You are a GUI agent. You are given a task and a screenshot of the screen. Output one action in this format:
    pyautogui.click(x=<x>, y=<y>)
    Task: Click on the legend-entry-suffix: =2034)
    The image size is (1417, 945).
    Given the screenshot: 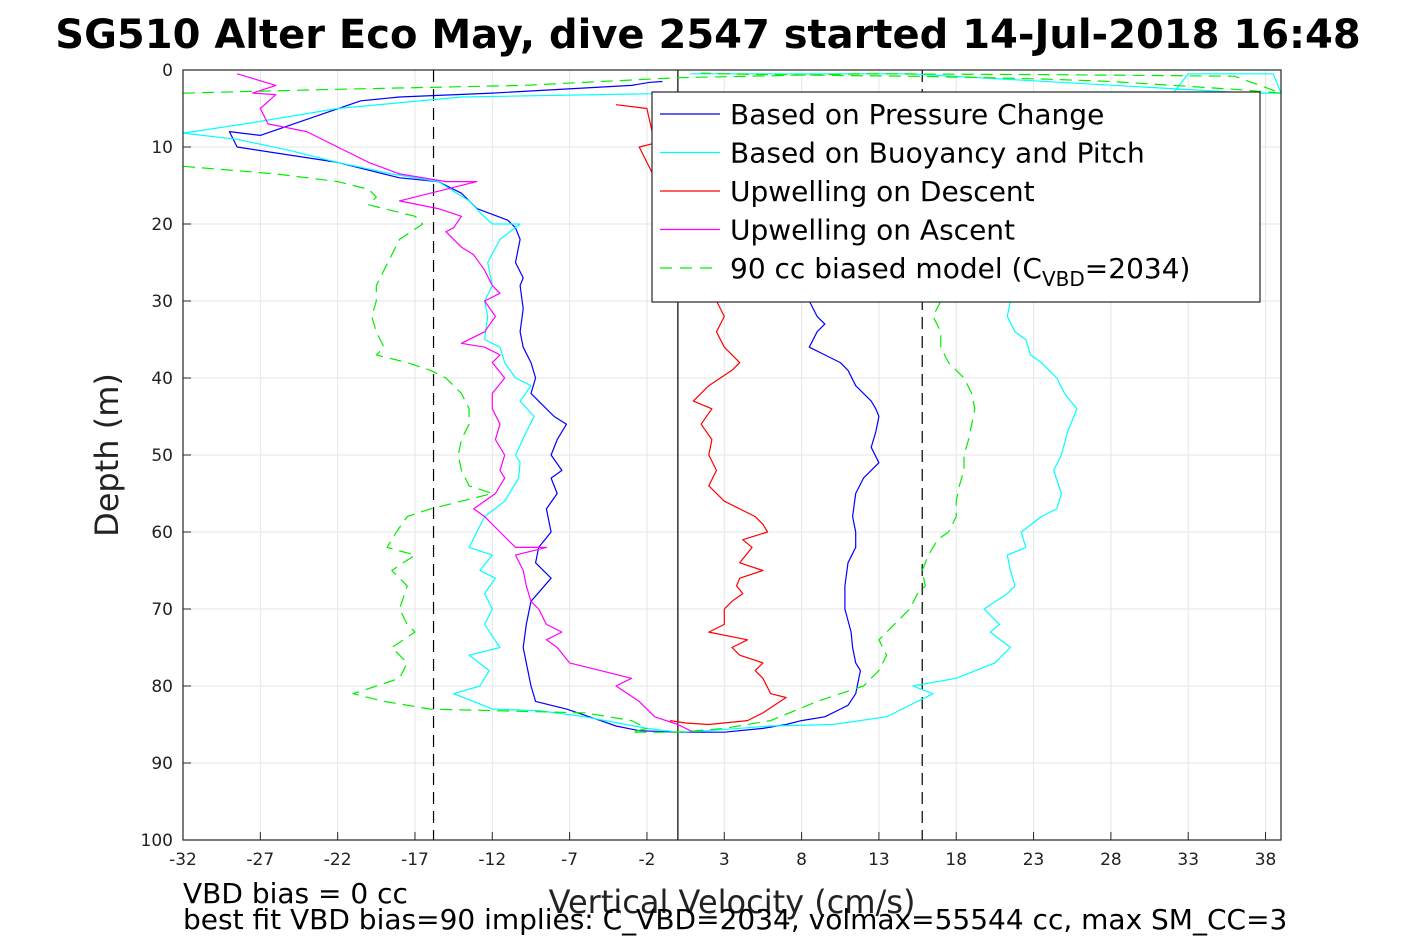 What is the action you would take?
    pyautogui.click(x=1138, y=268)
    